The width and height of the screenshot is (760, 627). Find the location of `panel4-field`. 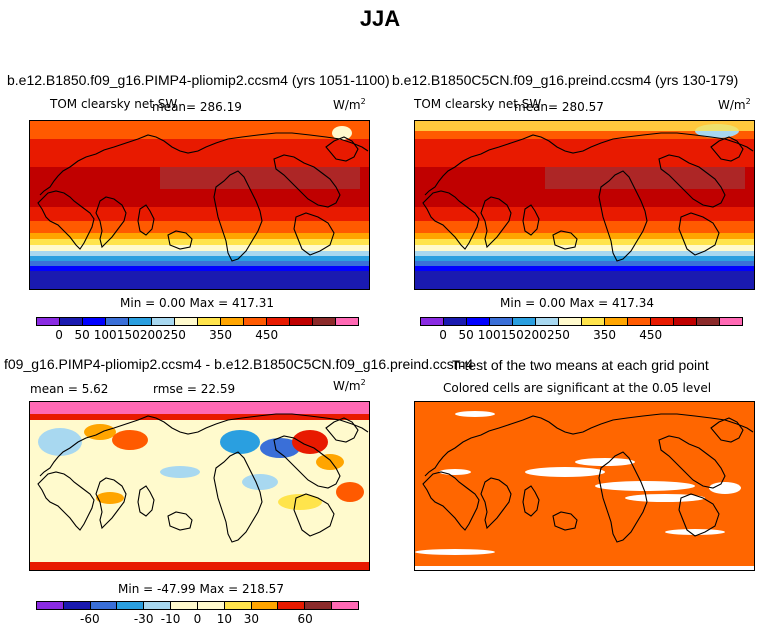

panel4-field is located at coordinates (584, 486).